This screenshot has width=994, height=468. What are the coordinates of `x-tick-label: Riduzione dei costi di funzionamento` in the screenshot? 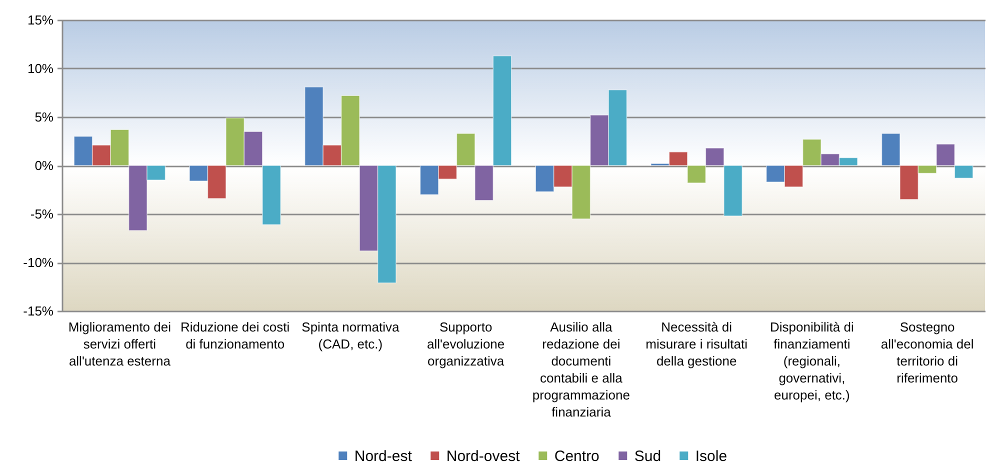 It's located at (235, 336).